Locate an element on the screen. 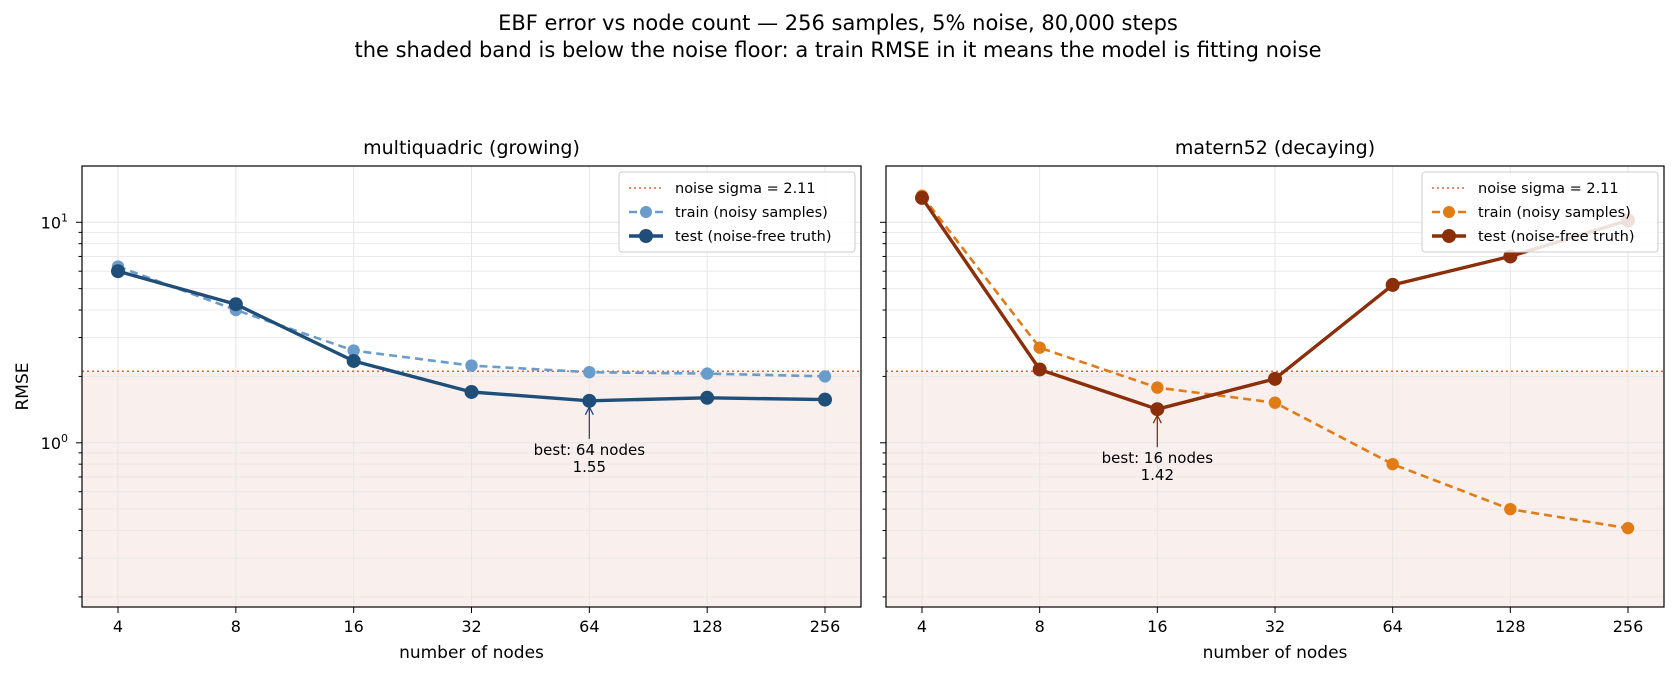 The image size is (1676, 675). panel-title: multiquadric (growing) is located at coordinates (471, 148).